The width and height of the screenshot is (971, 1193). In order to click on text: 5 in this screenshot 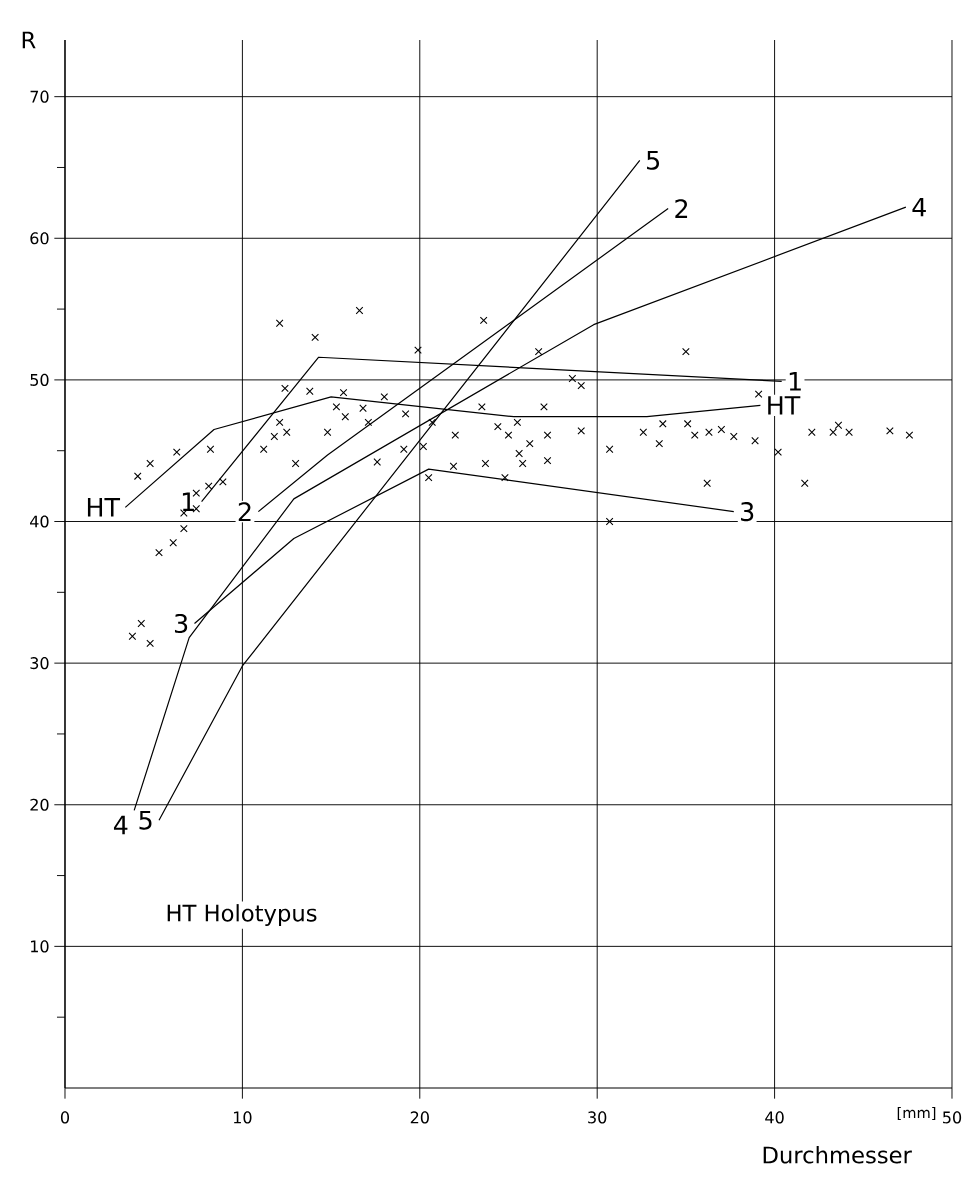, I will do `click(145, 820)`.